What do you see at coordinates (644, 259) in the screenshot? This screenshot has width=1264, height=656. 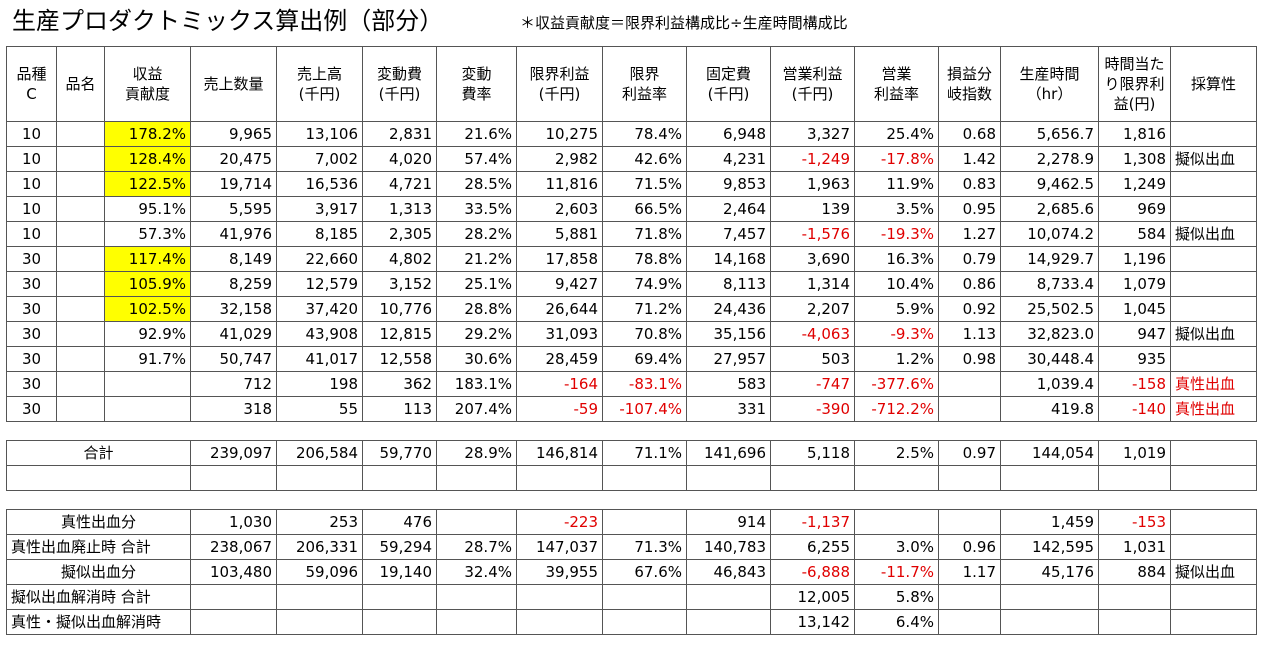 I see `table-cell: 78.8%` at bounding box center [644, 259].